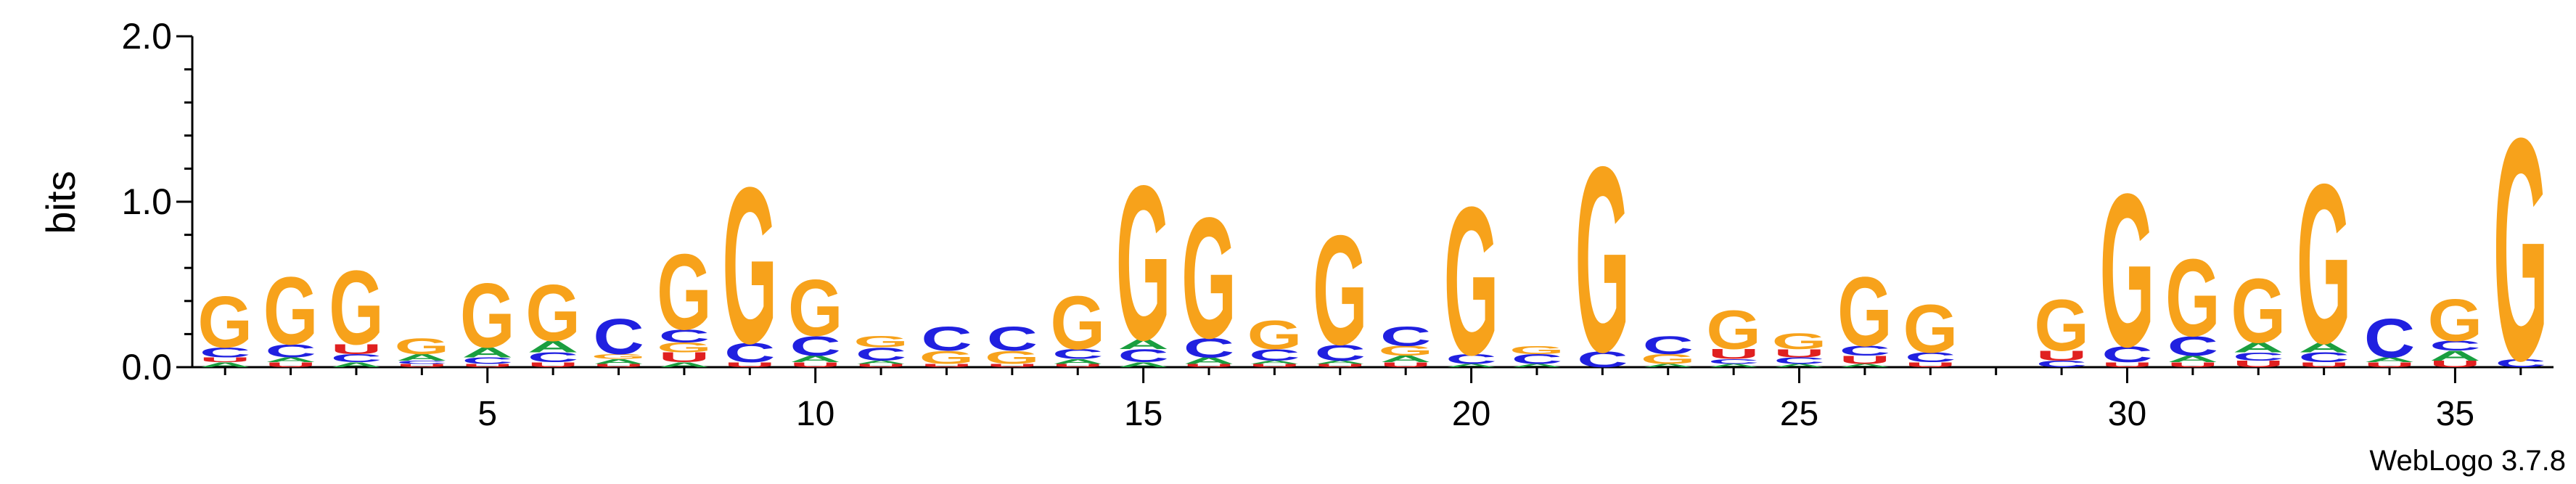  I want to click on y-tick-label: 0.0, so click(146, 367).